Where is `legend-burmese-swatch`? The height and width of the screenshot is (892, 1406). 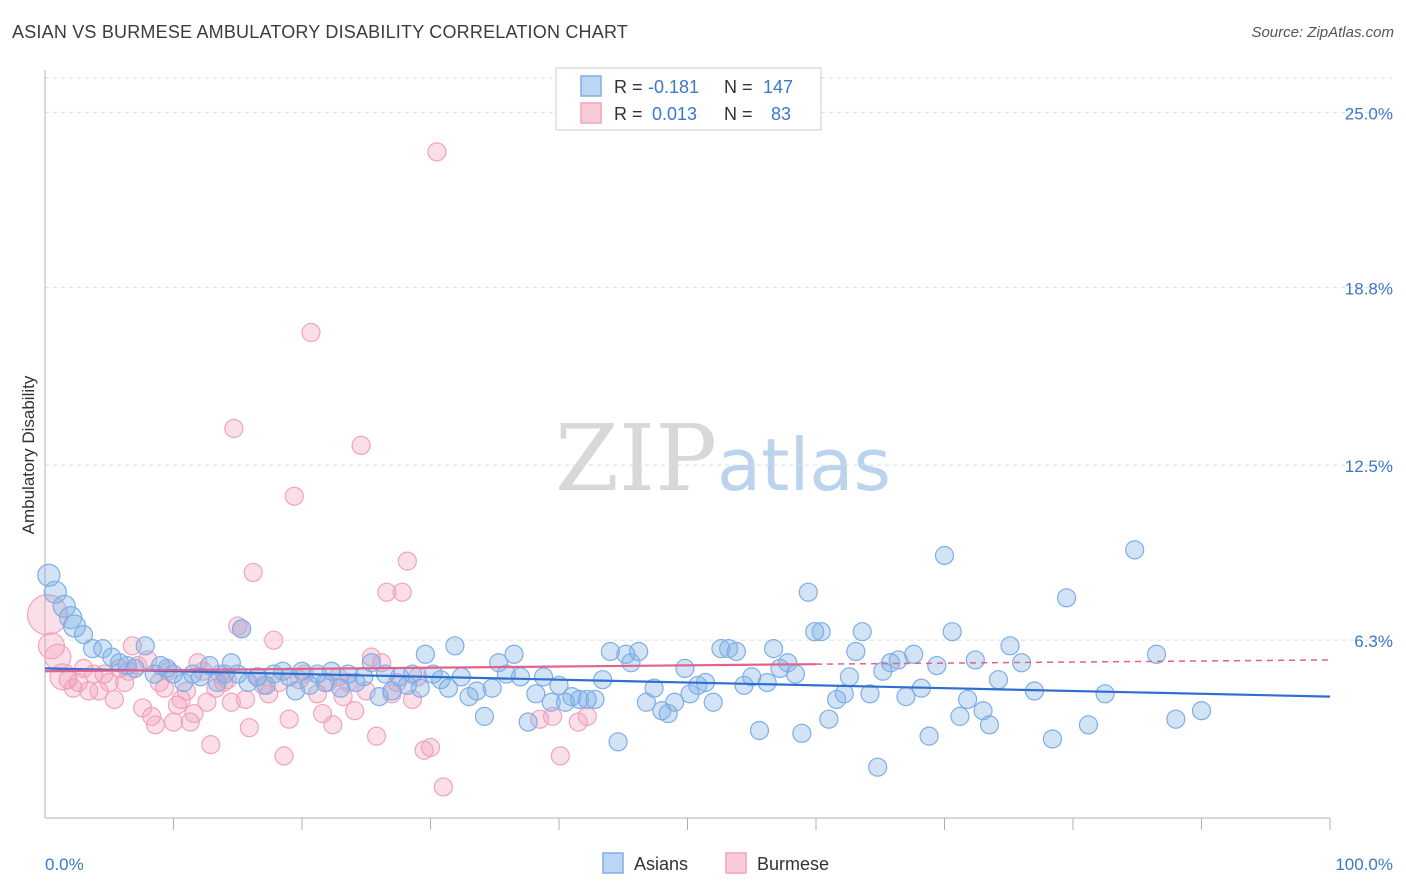 legend-burmese-swatch is located at coordinates (736, 863).